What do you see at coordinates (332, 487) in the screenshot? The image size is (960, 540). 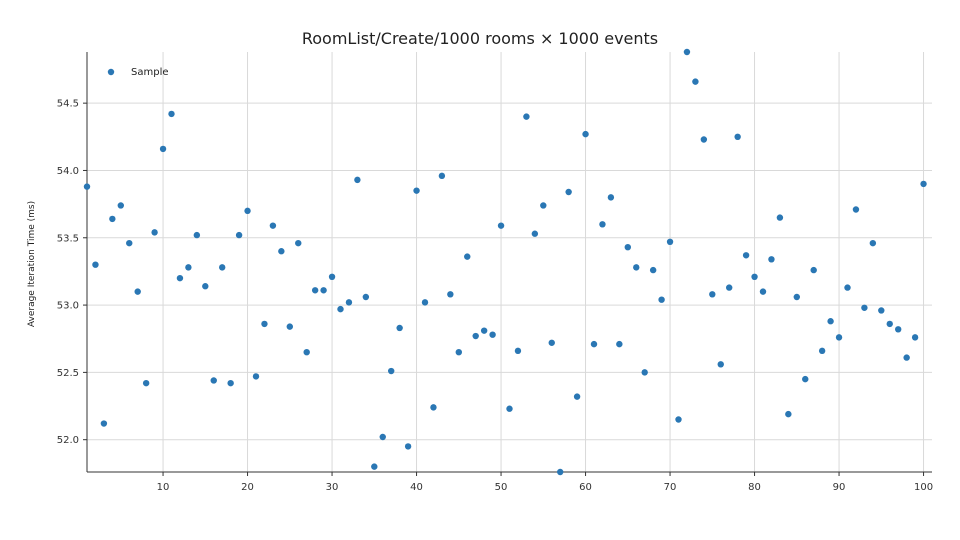 I see `x-tick-label: 30` at bounding box center [332, 487].